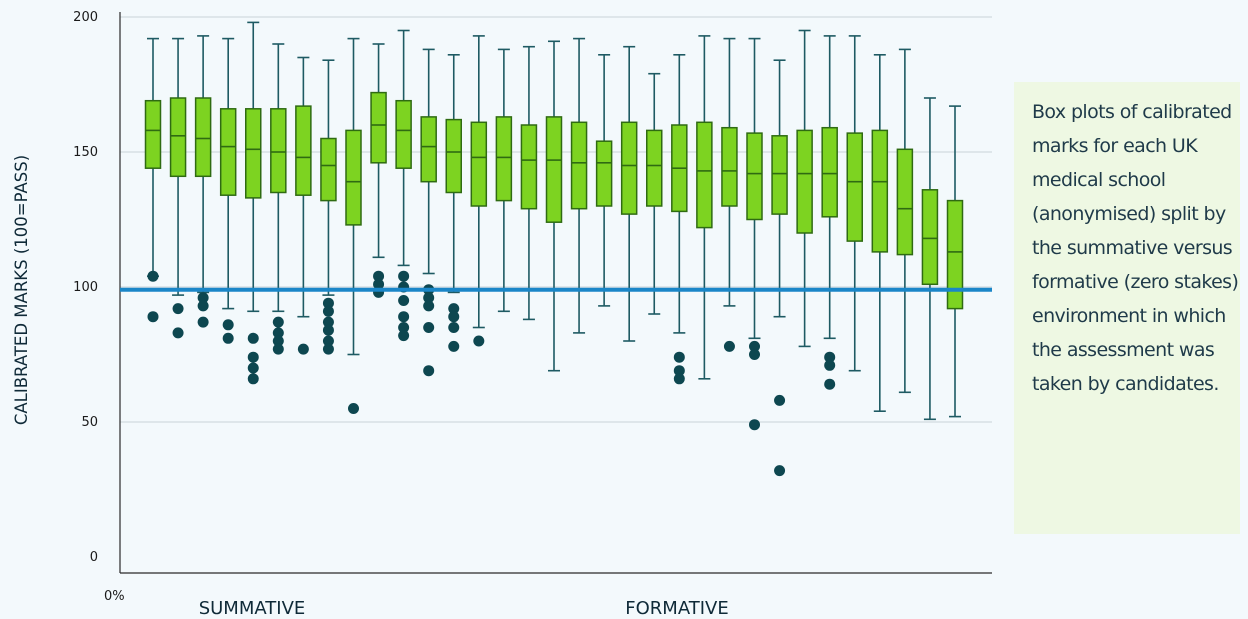 This screenshot has width=1248, height=619. What do you see at coordinates (21, 290) in the screenshot?
I see `y-axis-label: CALIBRATED MARKS (100=PASS)` at bounding box center [21, 290].